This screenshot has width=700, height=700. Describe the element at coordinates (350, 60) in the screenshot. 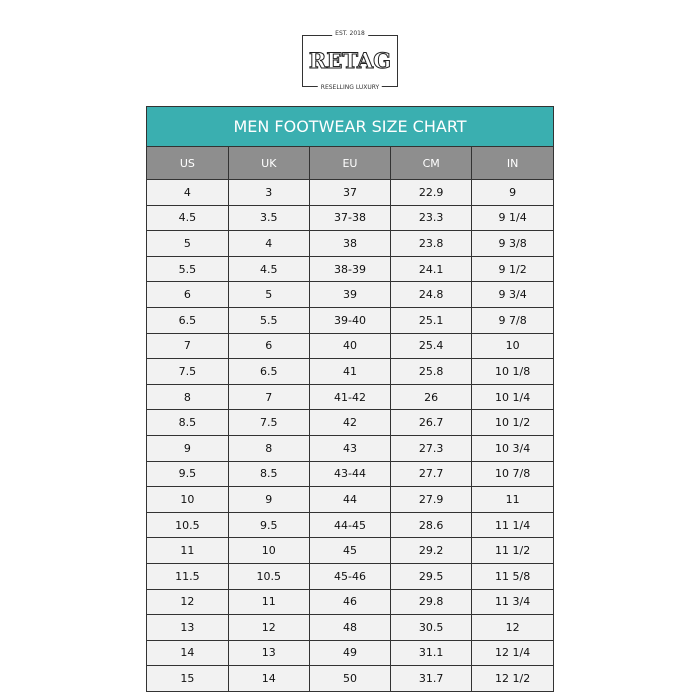

I see `retag-logo: EST. 2018 RETAG RESELLING LUXURY` at that location.